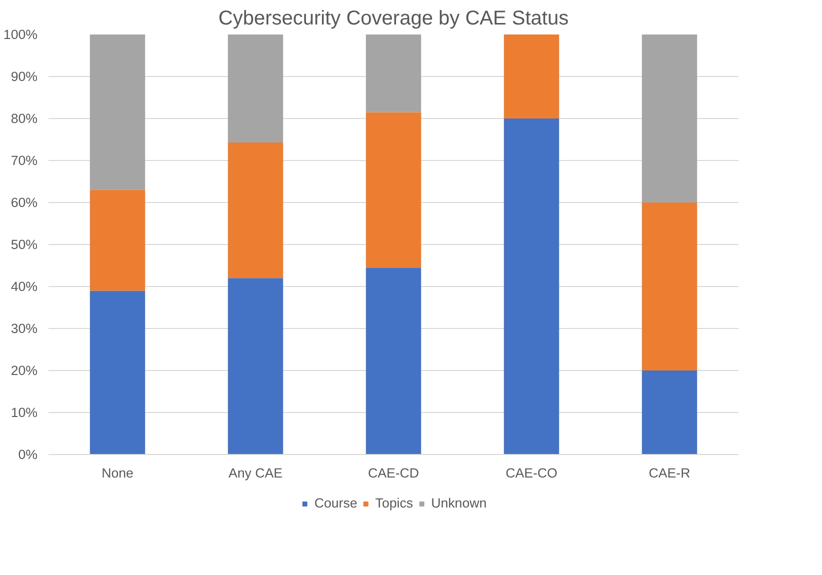 This screenshot has width=822, height=575. I want to click on x-tick-label: None, so click(118, 473).